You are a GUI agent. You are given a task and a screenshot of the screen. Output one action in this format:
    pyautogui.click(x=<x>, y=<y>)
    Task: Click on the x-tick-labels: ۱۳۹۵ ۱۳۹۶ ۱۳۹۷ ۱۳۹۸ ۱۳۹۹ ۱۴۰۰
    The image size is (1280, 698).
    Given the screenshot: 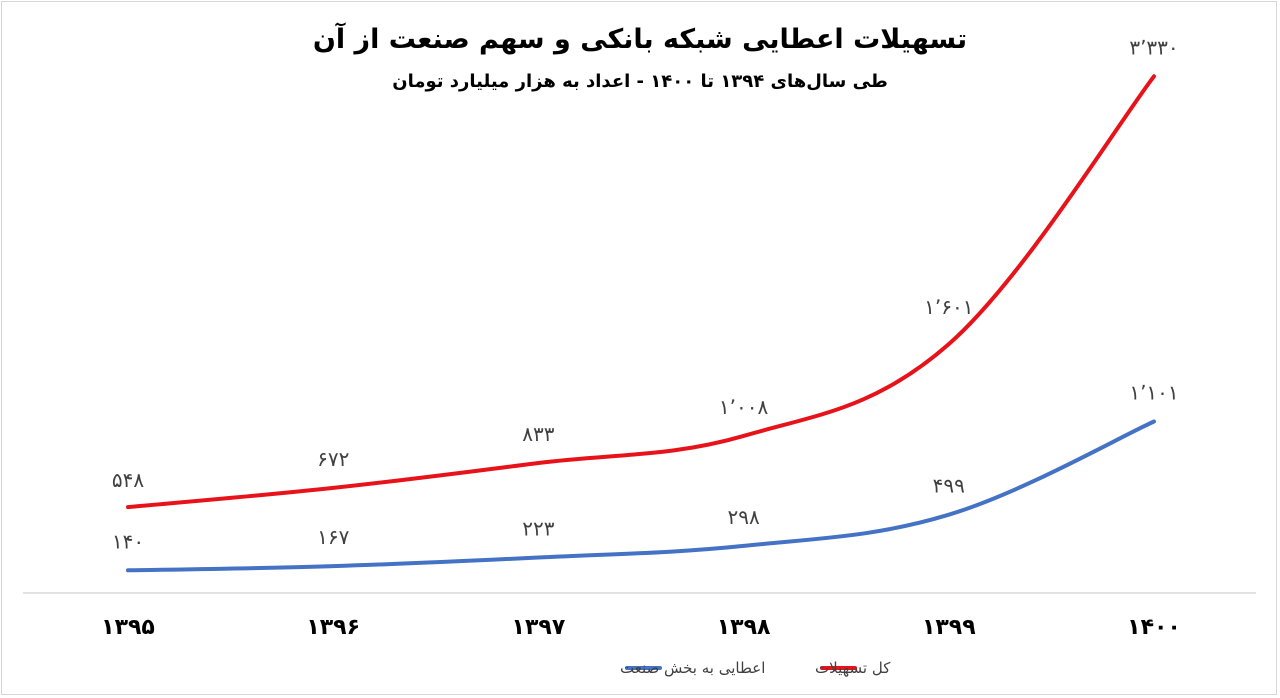 What is the action you would take?
    pyautogui.click(x=641, y=627)
    